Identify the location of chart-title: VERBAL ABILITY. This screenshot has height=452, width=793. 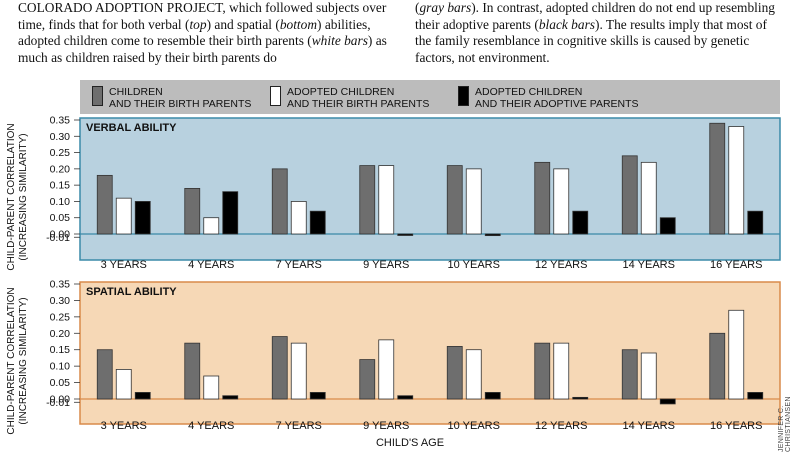
(131, 128).